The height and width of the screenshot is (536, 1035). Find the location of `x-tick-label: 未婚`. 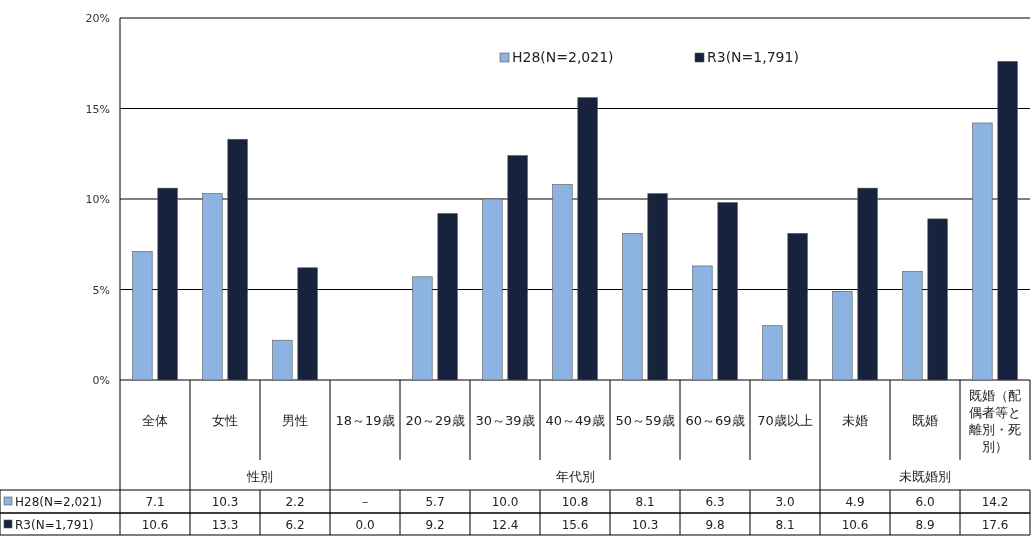

x-tick-label: 未婚 is located at coordinates (855, 420).